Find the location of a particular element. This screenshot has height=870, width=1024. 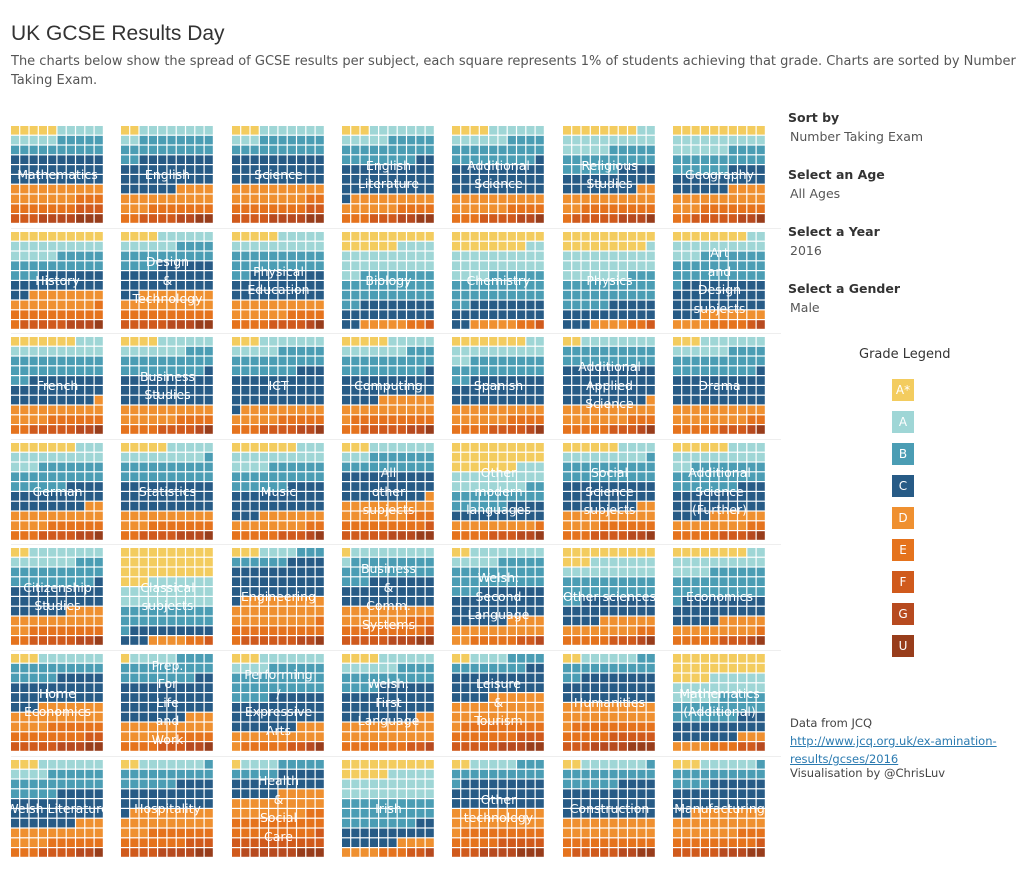

subject-waffle: Spanish is located at coordinates (498, 386).